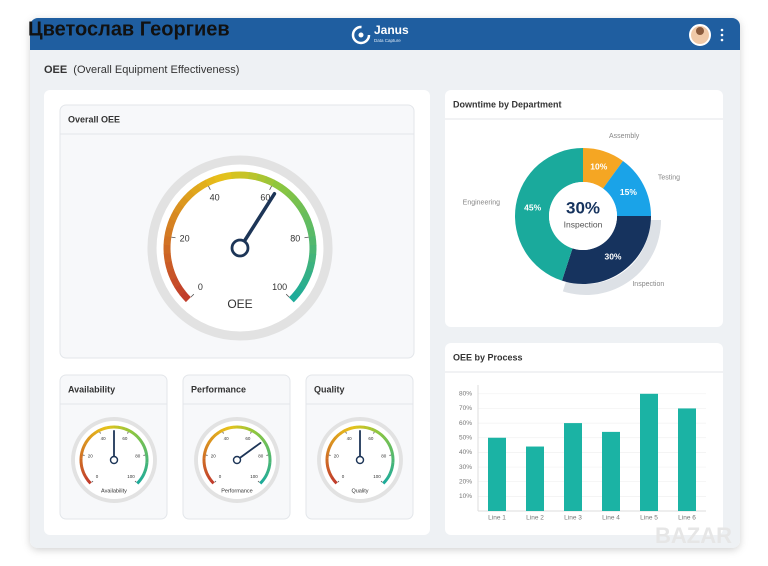 The height and width of the screenshot is (566, 768). Describe the element at coordinates (218, 389) in the screenshot. I see `card-title: Performance` at that location.